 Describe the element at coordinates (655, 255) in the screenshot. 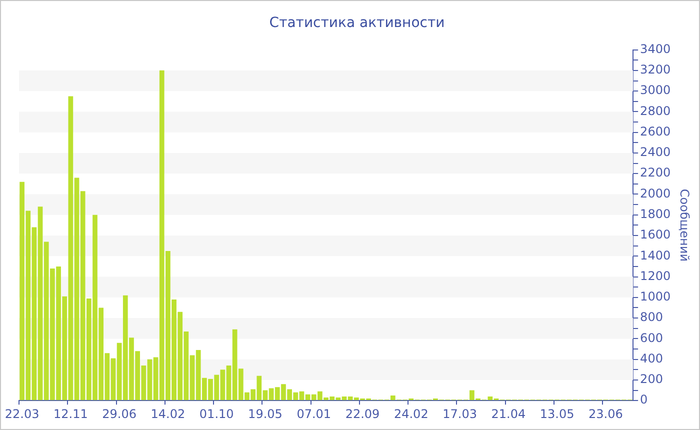

I see `y-tick-label: 1400` at that location.